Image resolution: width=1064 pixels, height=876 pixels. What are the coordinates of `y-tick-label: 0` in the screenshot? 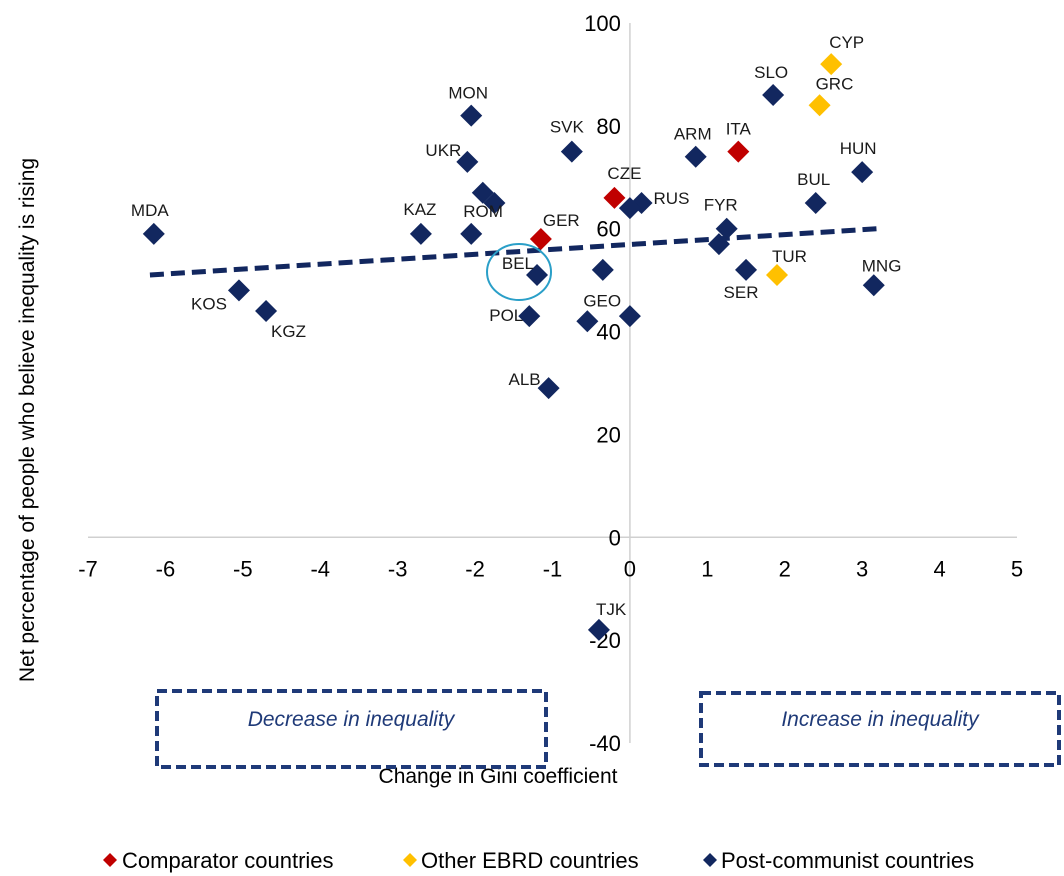 It's located at (615, 537).